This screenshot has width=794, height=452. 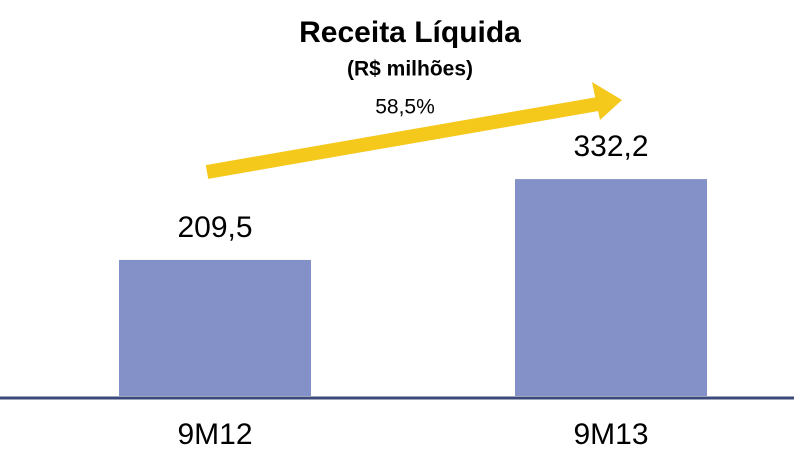 What do you see at coordinates (214, 227) in the screenshot?
I see `value-label: 209,5` at bounding box center [214, 227].